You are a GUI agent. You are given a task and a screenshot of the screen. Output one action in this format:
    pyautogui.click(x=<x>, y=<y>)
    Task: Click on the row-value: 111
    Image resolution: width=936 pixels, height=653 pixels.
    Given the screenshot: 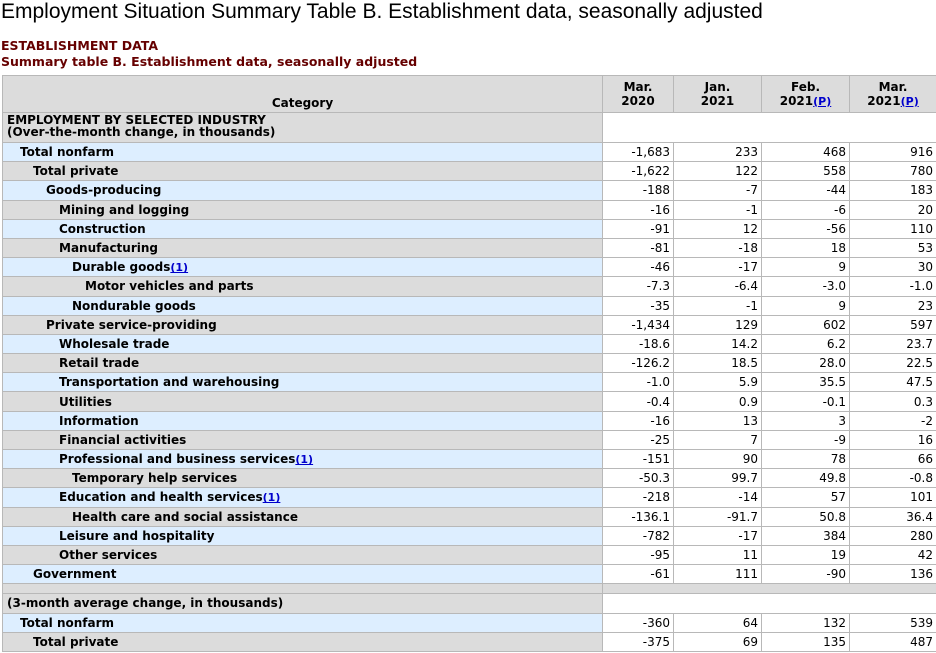 What is the action you would take?
    pyautogui.click(x=717, y=574)
    